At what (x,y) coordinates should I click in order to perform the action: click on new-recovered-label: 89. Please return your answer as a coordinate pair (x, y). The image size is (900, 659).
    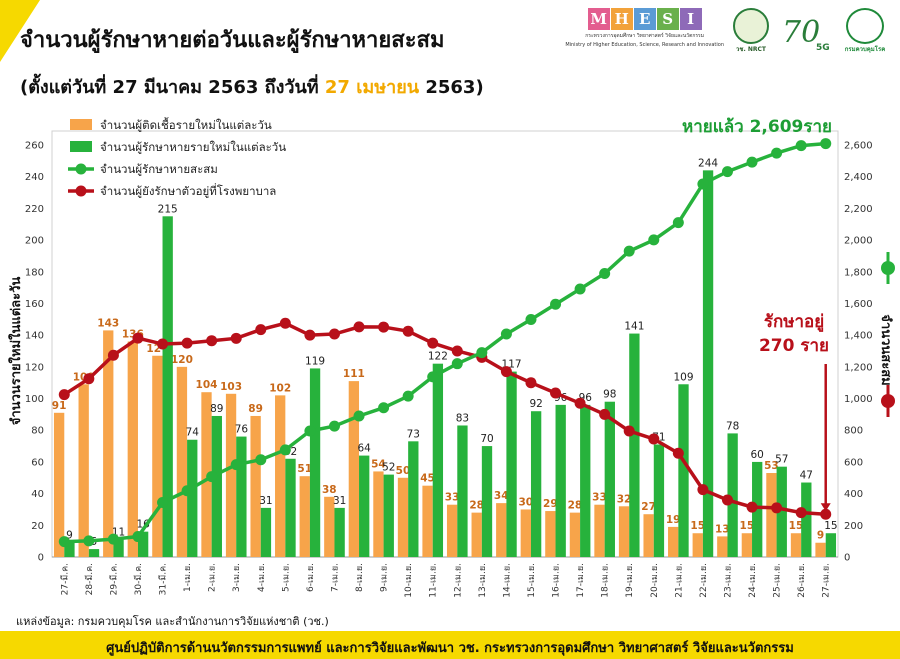
    Looking at the image, I should click on (216, 409).